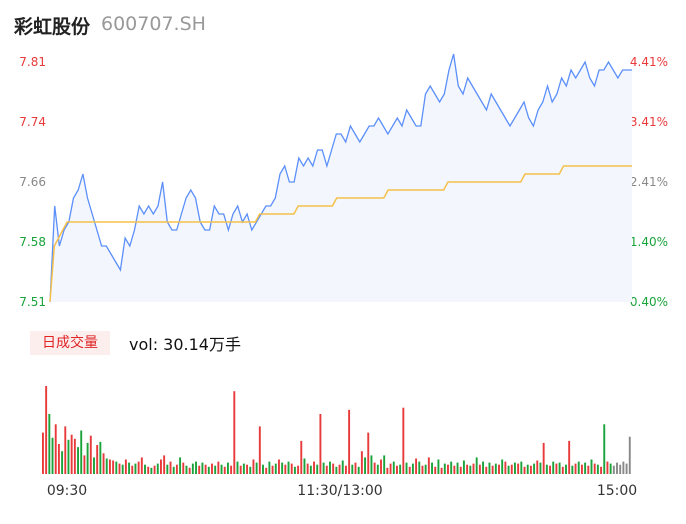 Image resolution: width=686 pixels, height=524 pixels. What do you see at coordinates (617, 491) in the screenshot?
I see `x-tick: 15:00` at bounding box center [617, 491].